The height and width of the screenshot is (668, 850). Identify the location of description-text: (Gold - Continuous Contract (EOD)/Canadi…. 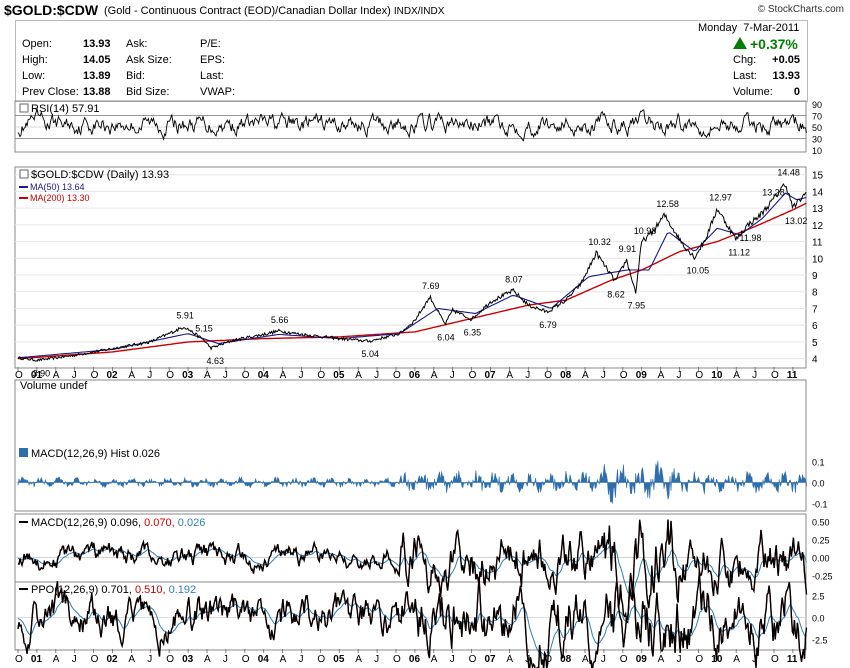
(247, 11).